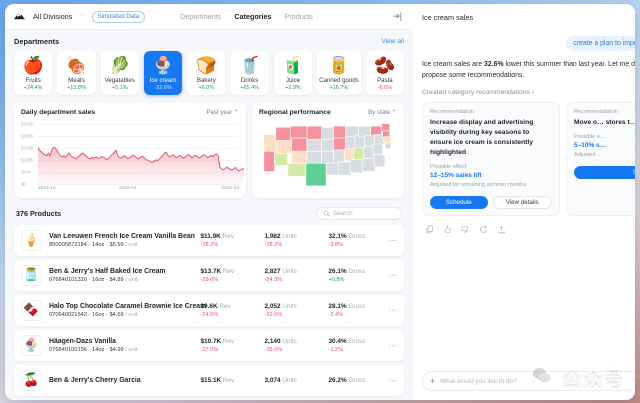 Image resolution: width=640 pixels, height=403 pixels. Describe the element at coordinates (33, 87) in the screenshot. I see `department-delta: +24.4%` at that location.